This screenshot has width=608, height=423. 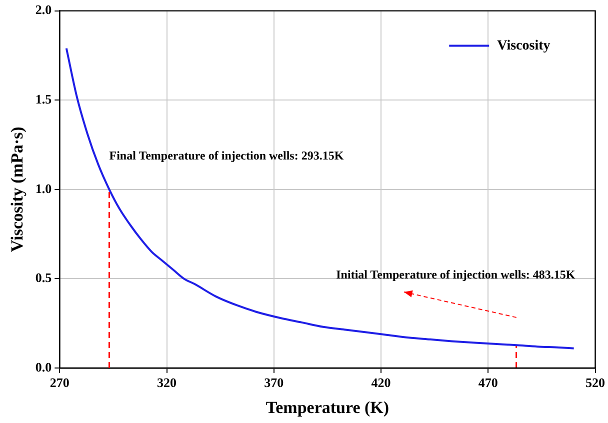 What do you see at coordinates (381, 382) in the screenshot?
I see `x-tick-label: 420` at bounding box center [381, 382].